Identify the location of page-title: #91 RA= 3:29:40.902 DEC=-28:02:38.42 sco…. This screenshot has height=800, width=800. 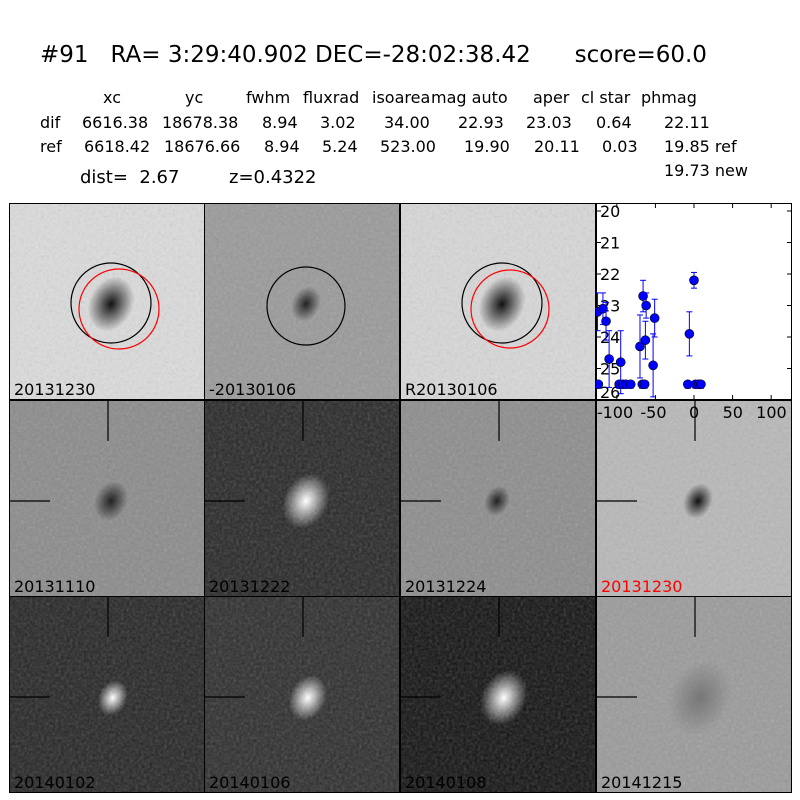
(373, 55).